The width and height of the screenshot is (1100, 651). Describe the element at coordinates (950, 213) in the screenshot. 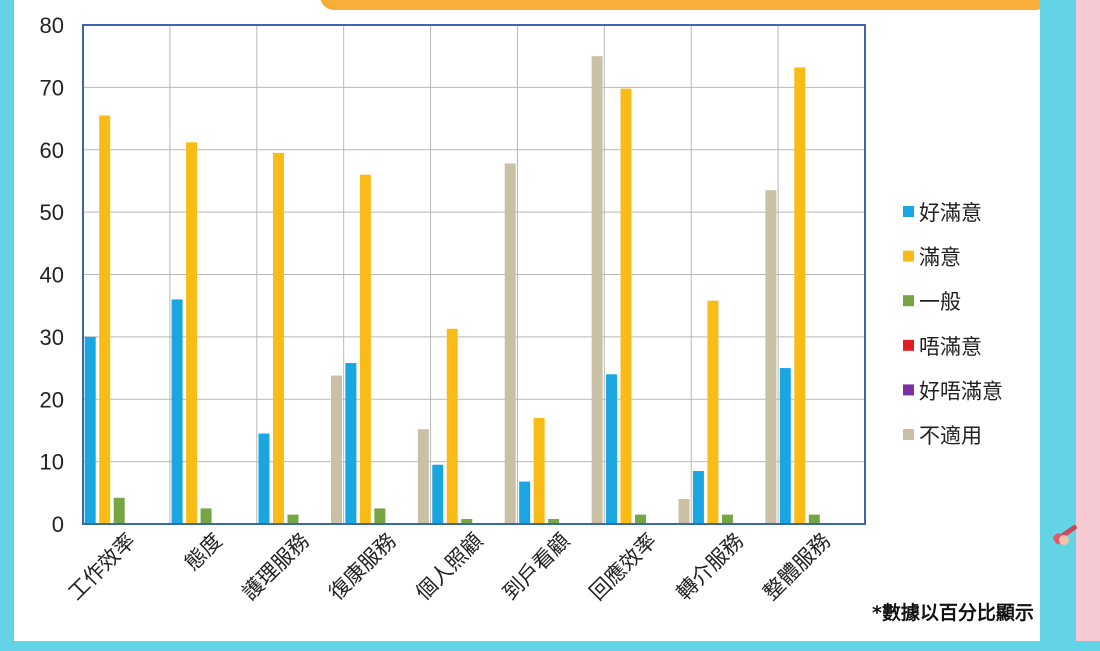

I see `legend-label: 好滿意` at that location.